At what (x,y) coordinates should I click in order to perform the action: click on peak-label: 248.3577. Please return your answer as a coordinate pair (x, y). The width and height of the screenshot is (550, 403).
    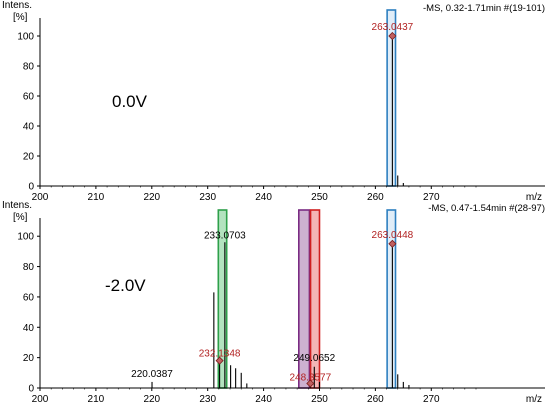
    Looking at the image, I should click on (310, 377).